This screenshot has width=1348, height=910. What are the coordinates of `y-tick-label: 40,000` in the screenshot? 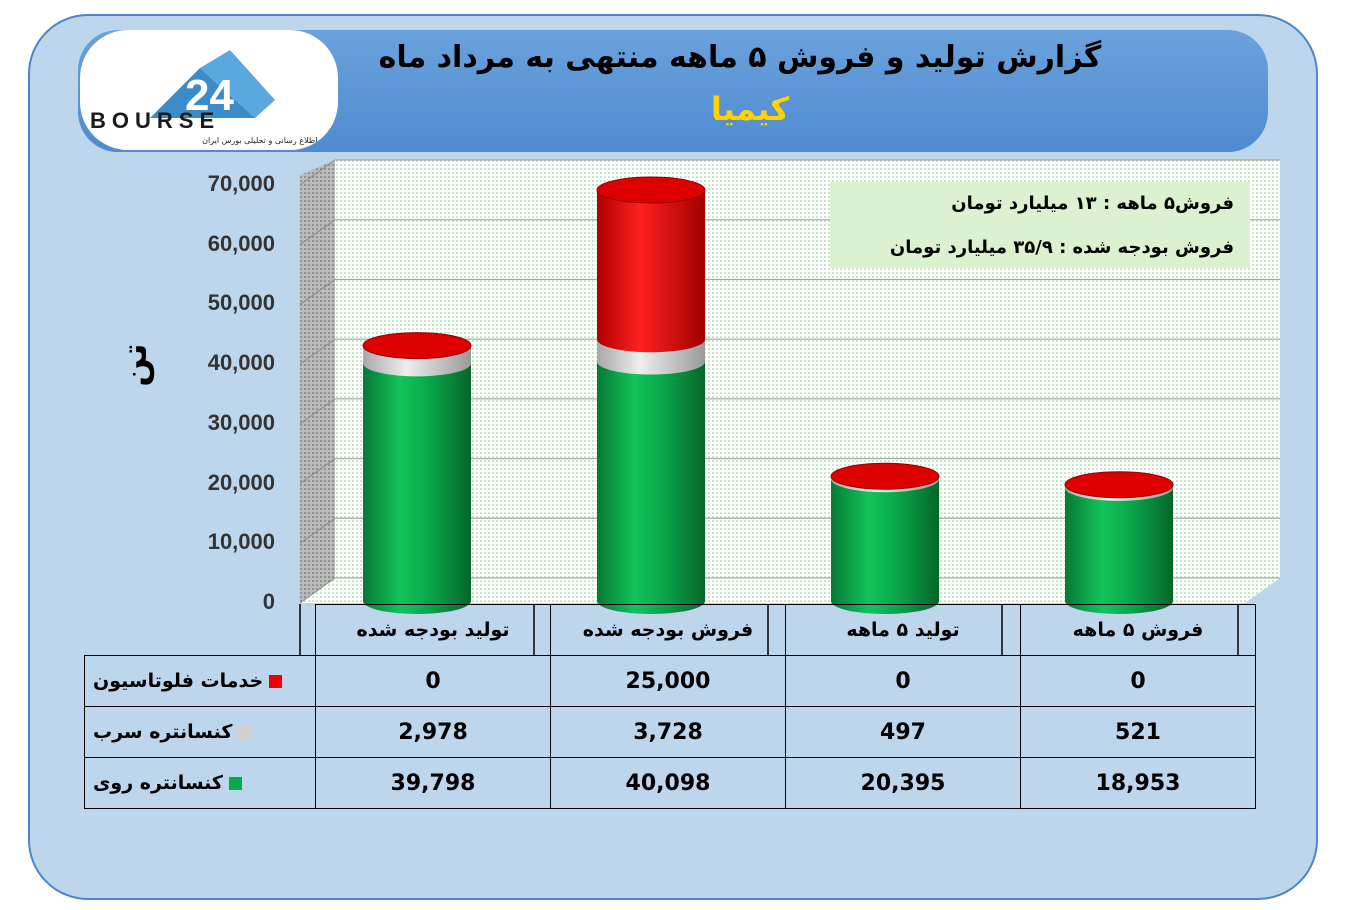 It's located at (241, 363).